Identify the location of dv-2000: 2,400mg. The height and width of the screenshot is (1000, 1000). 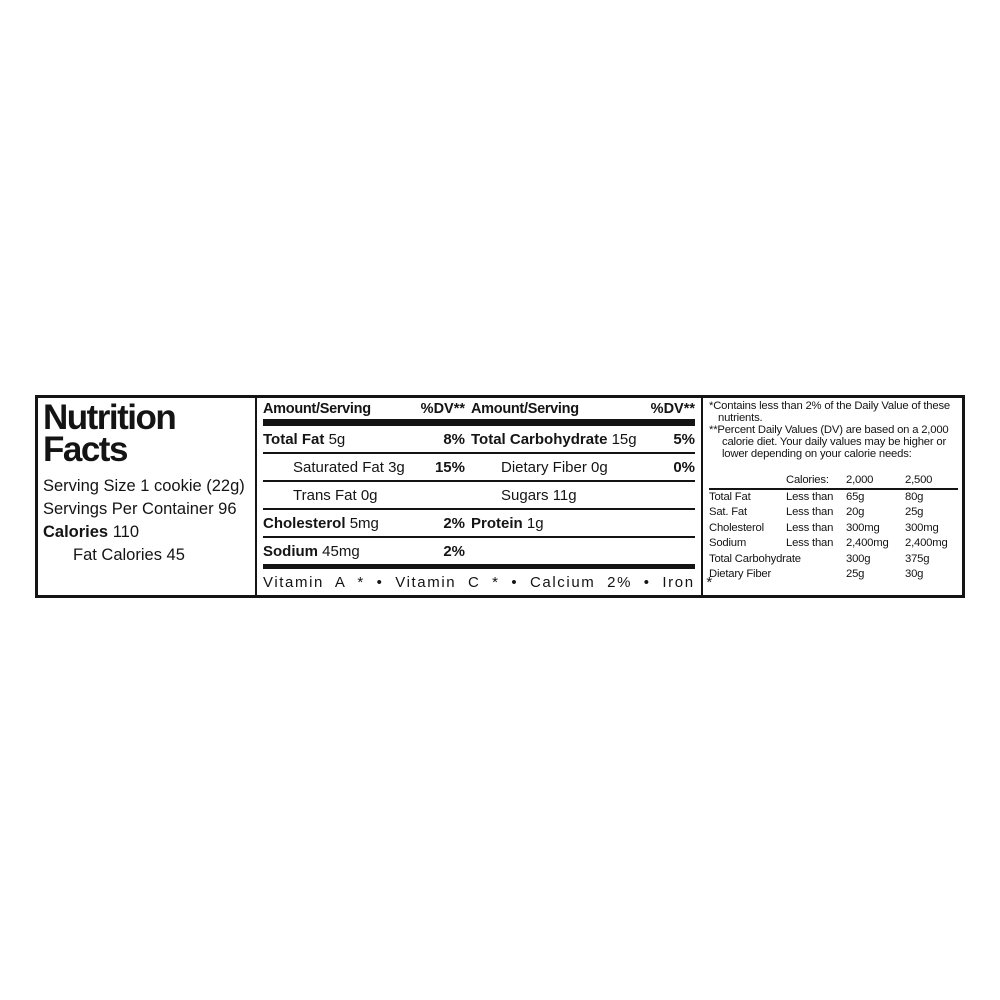
(867, 543).